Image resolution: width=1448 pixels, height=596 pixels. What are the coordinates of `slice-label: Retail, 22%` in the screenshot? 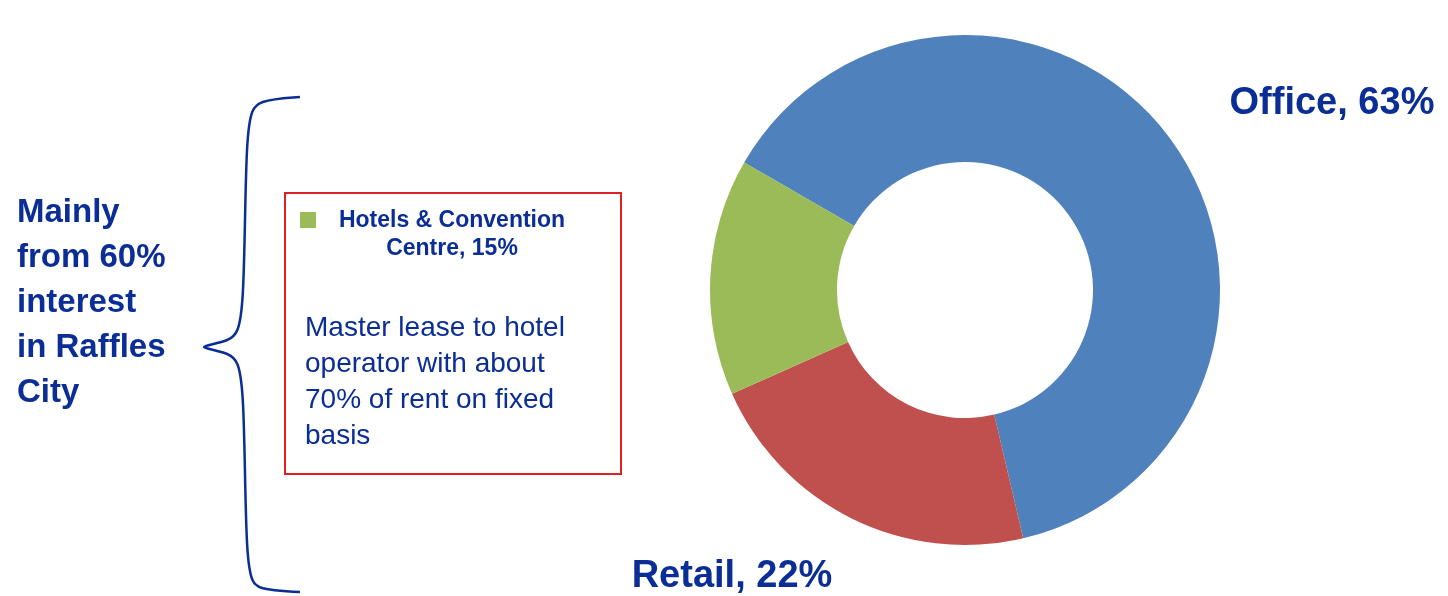 It's located at (732, 574).